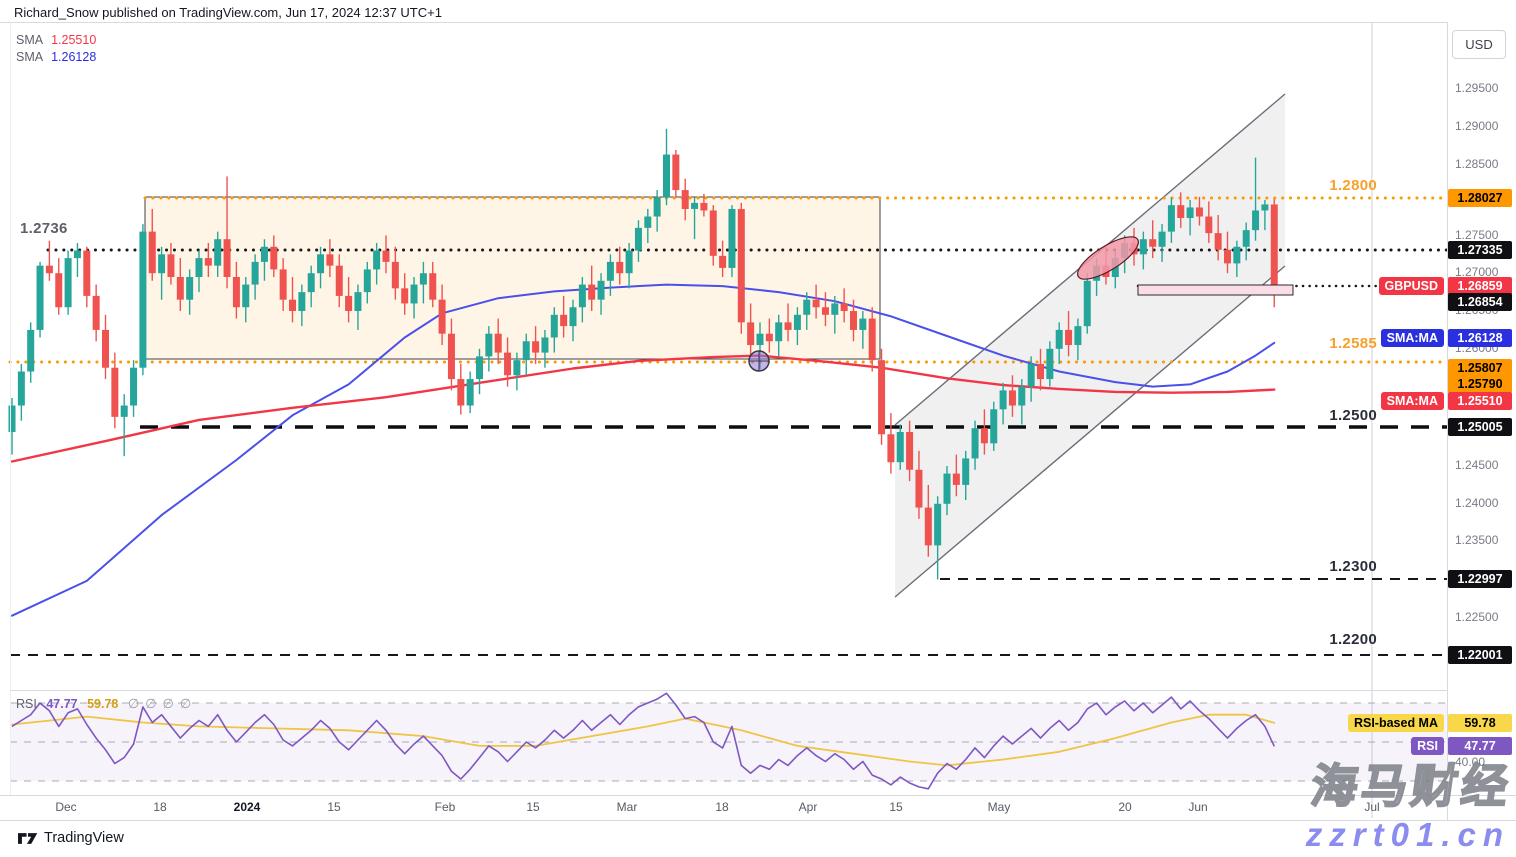  I want to click on rsi-ma-value: 59.78, so click(103, 704).